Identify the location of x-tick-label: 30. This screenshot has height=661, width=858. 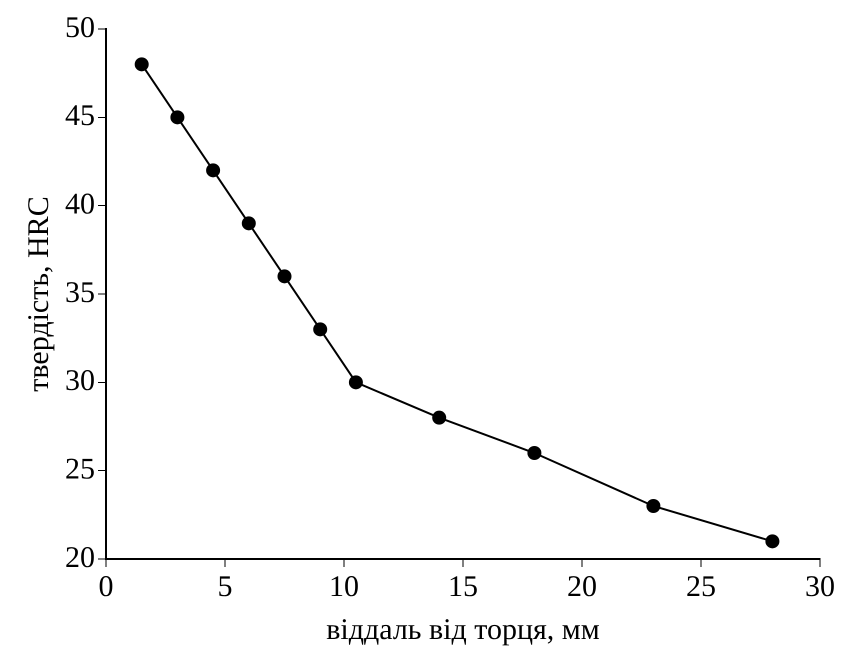
(820, 586).